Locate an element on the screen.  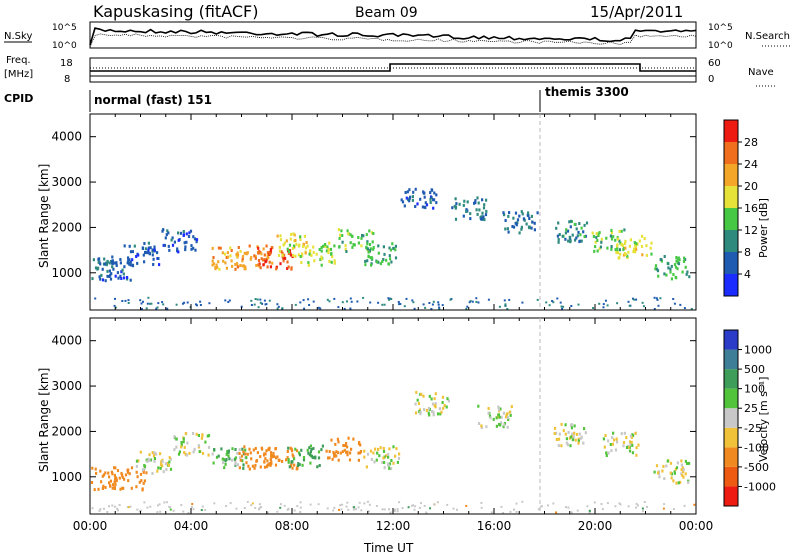
colorbar-tick-label: 1000 is located at coordinates (758, 350).